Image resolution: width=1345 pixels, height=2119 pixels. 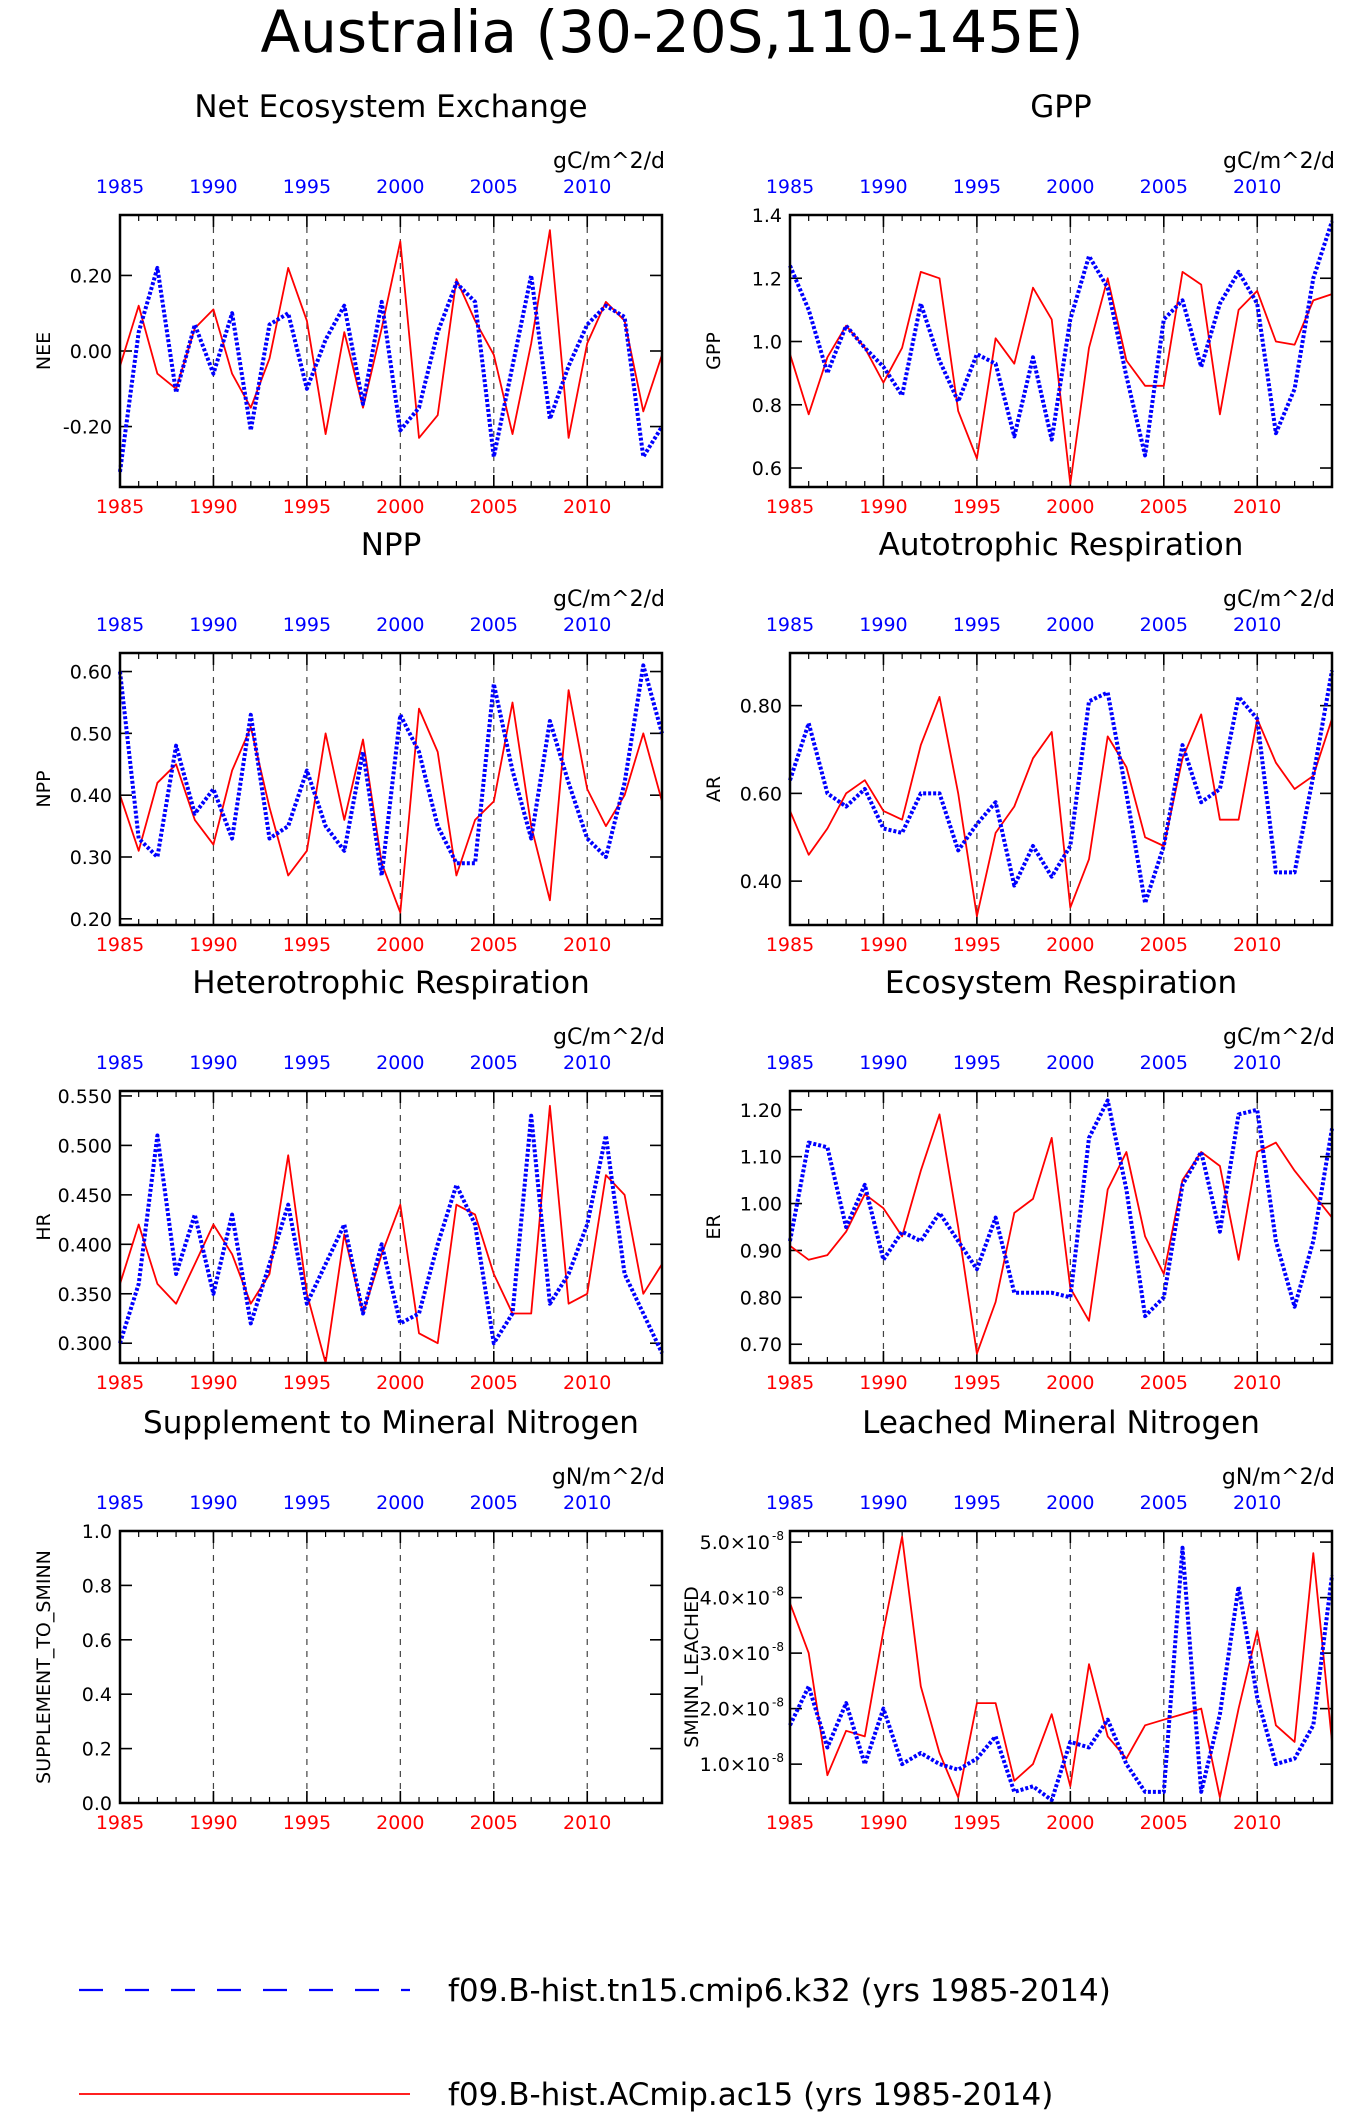 I want to click on y-tick-label: 0.90, so click(x=761, y=1251).